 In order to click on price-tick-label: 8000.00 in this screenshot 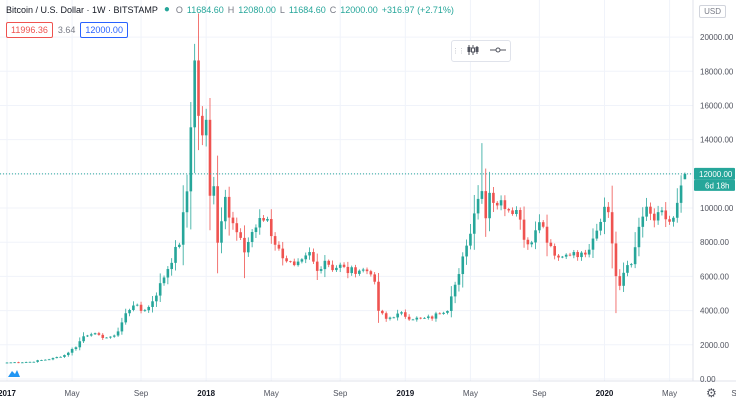, I will do `click(714, 242)`.